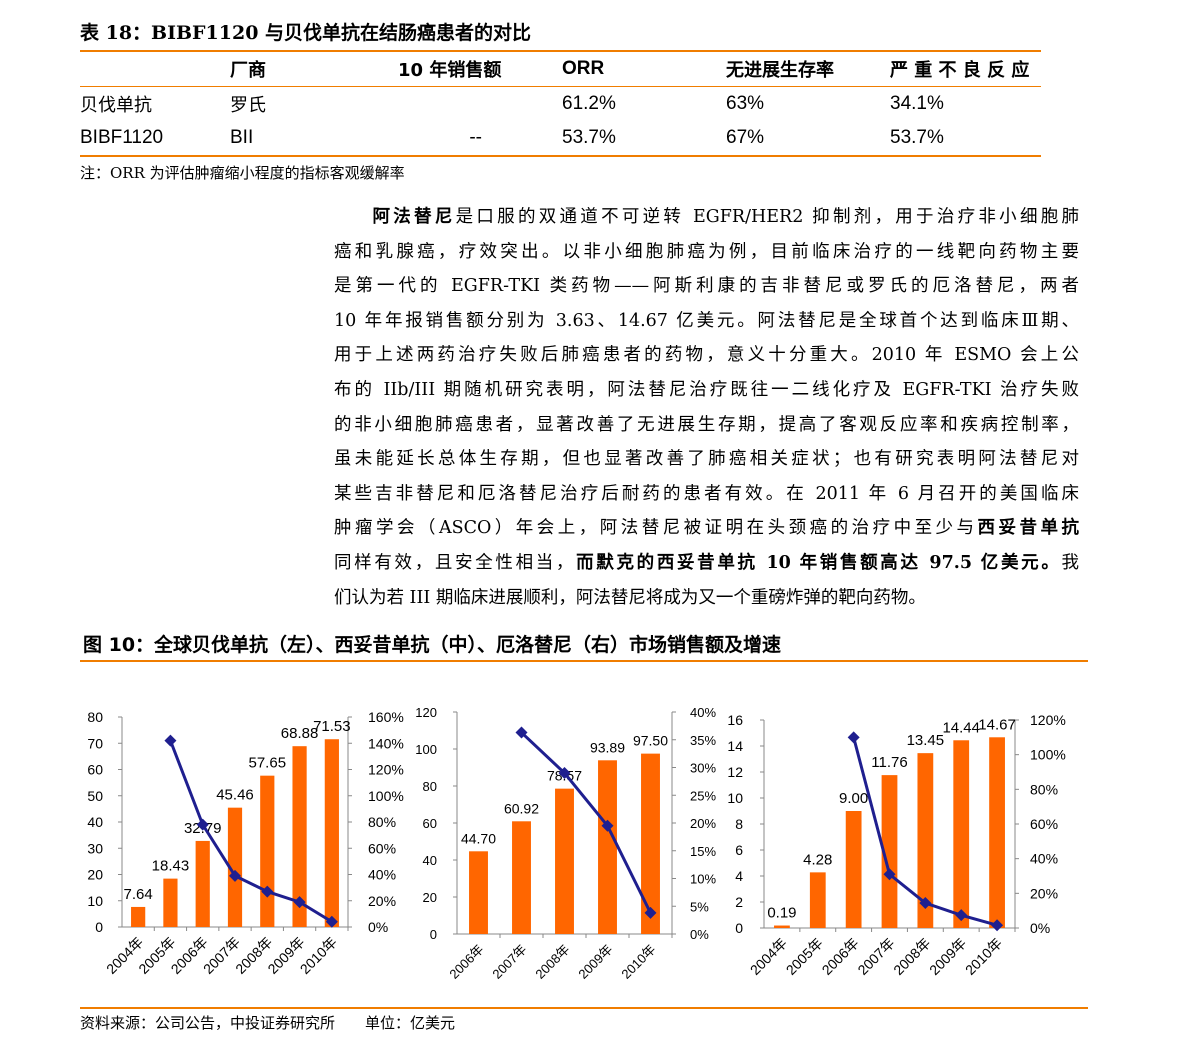 This screenshot has height=1052, width=1191. Describe the element at coordinates (768, 956) in the screenshot. I see `x-tick-label: 2004年` at that location.